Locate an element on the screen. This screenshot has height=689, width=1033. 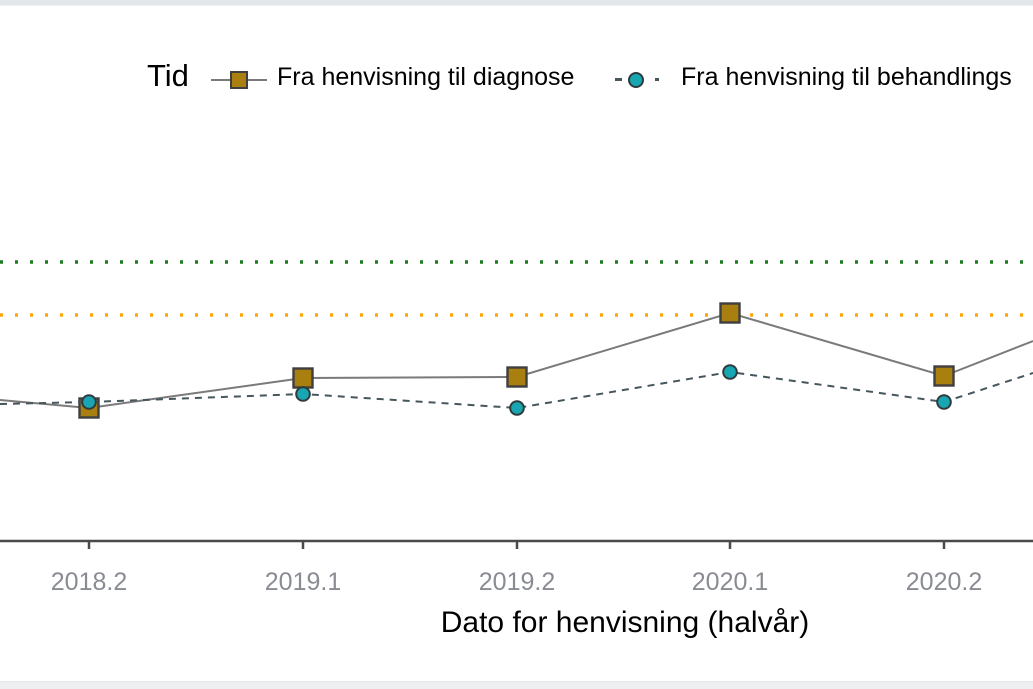
series-line-square is located at coordinates (516, 360).